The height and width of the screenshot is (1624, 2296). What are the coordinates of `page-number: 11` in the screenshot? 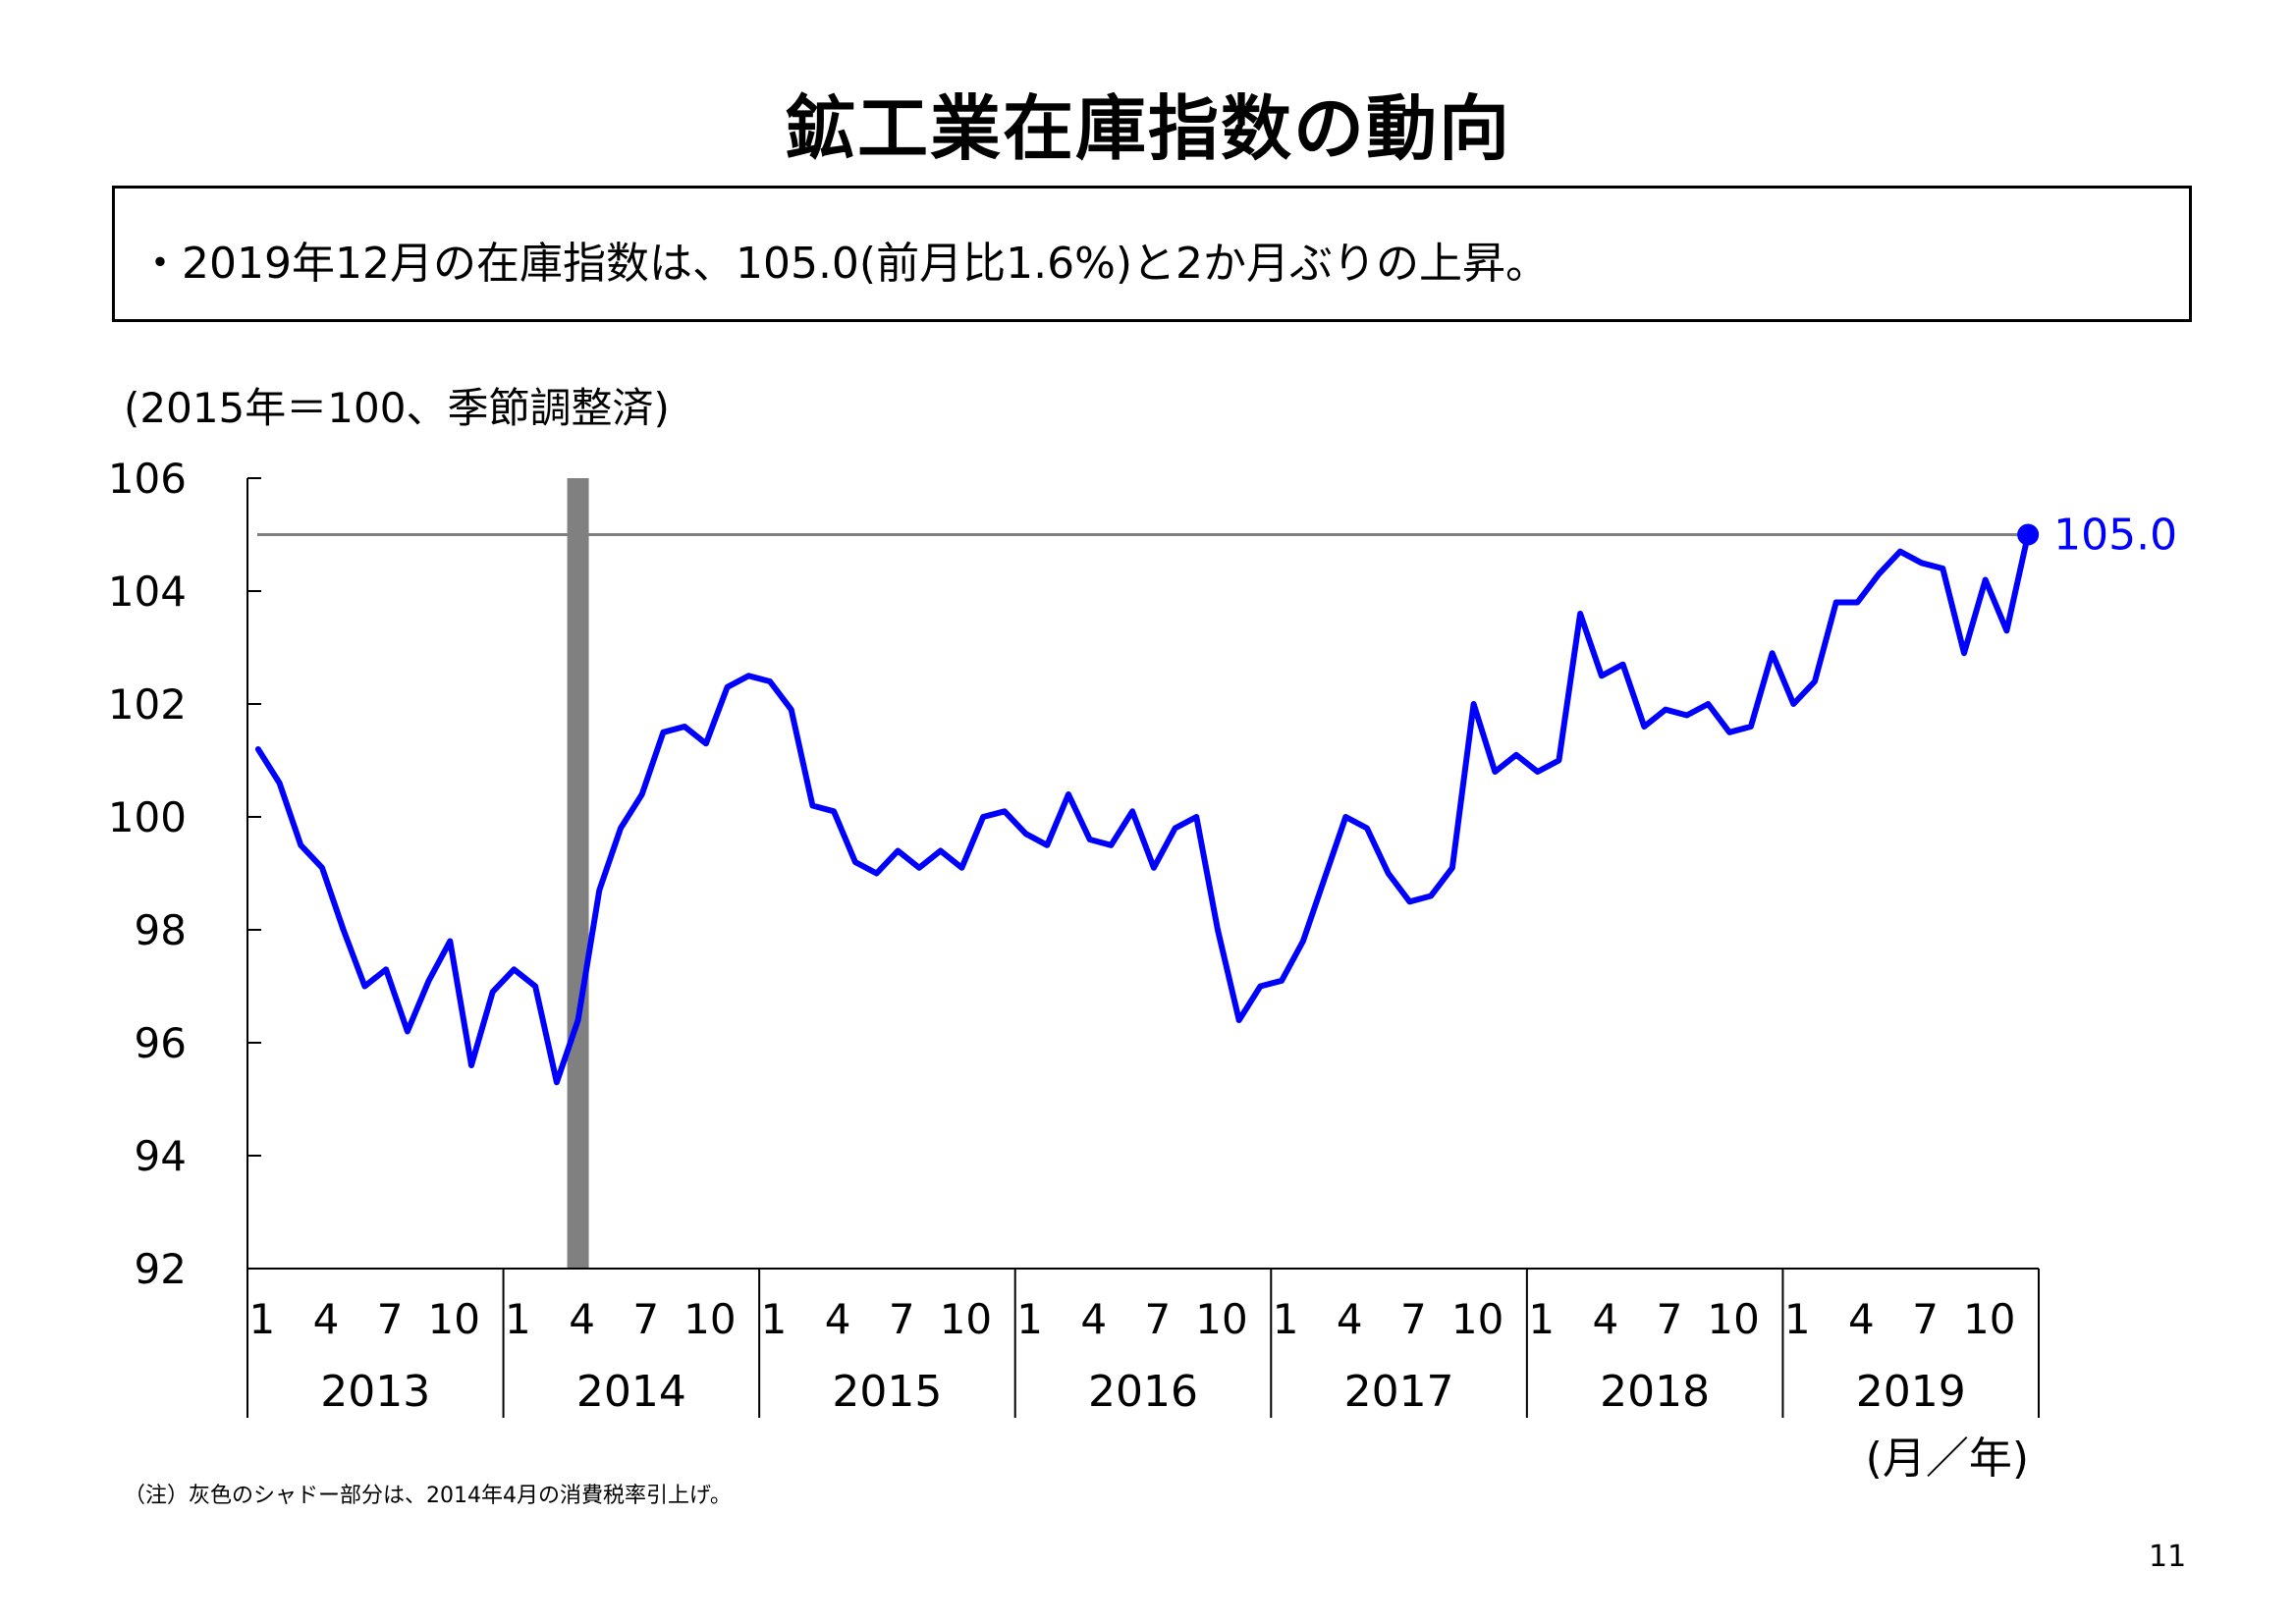 It's located at (2168, 1557).